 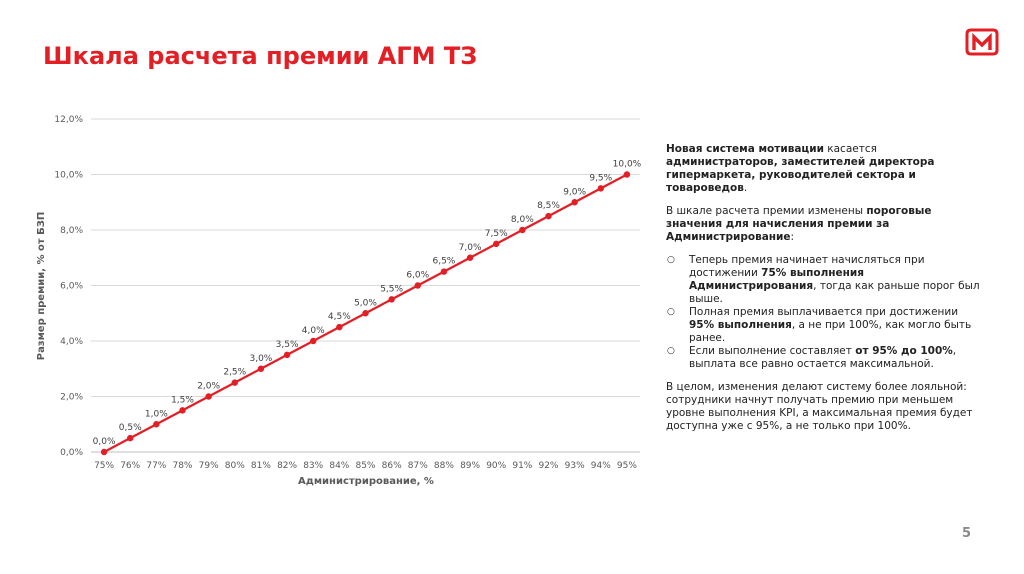 I want to click on data-label: 8,0%, so click(x=522, y=220).